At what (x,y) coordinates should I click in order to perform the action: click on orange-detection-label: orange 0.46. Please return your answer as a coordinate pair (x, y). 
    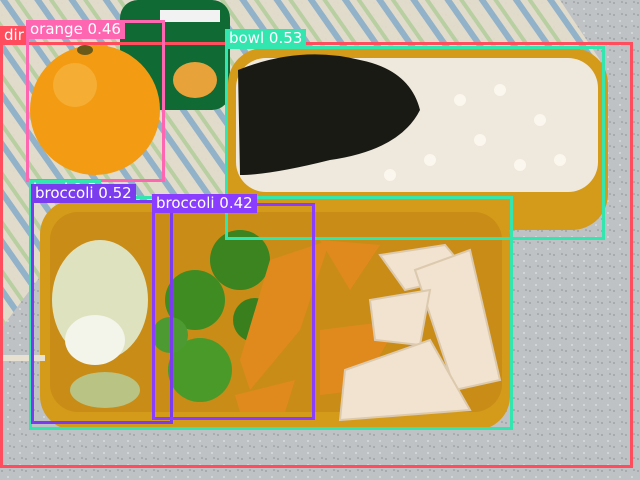
    Looking at the image, I should click on (75, 29).